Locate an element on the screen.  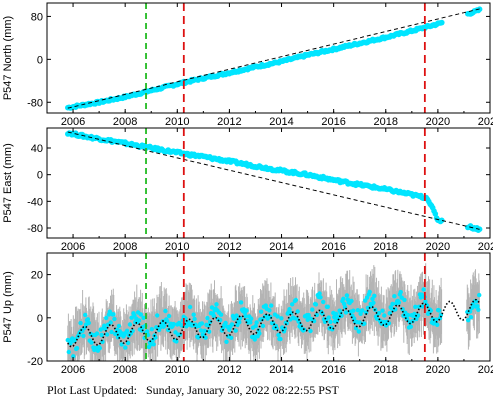
x-tick-label: 2014 is located at coordinates (281, 122).